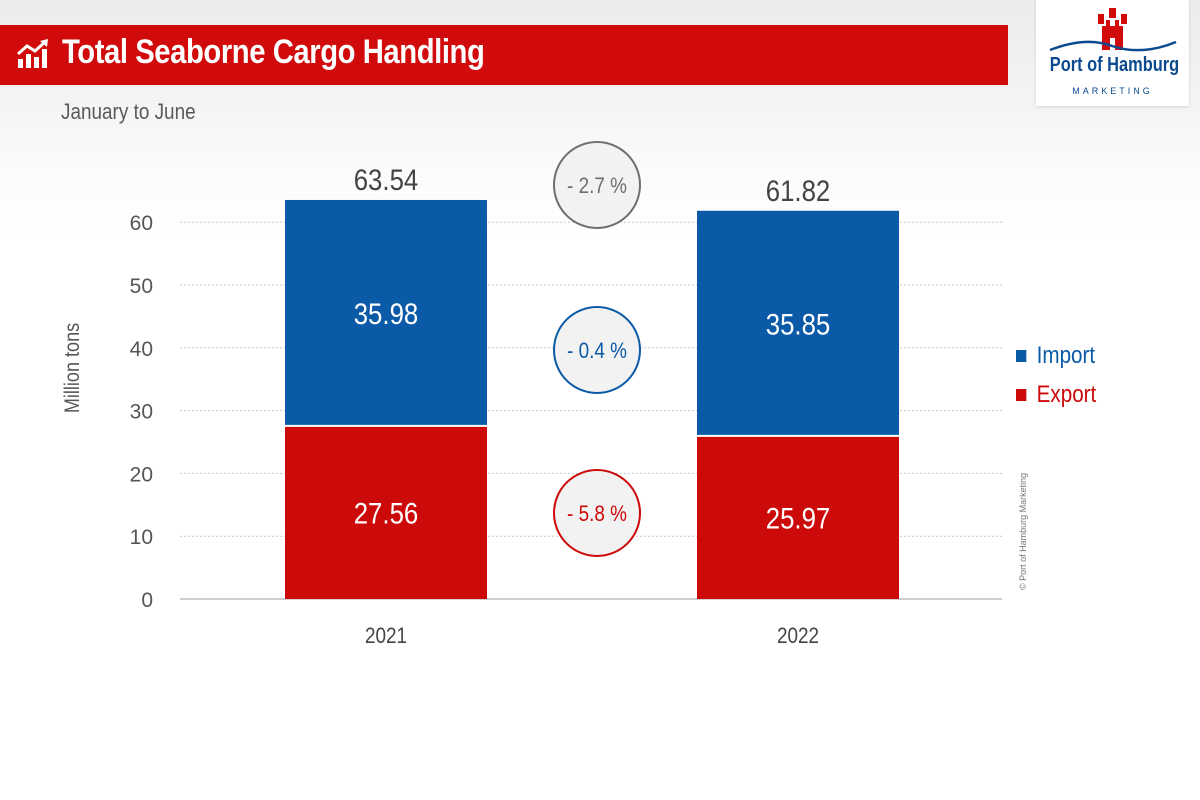  What do you see at coordinates (273, 52) in the screenshot?
I see `page-title: Total Seaborne Cargo Handling` at bounding box center [273, 52].